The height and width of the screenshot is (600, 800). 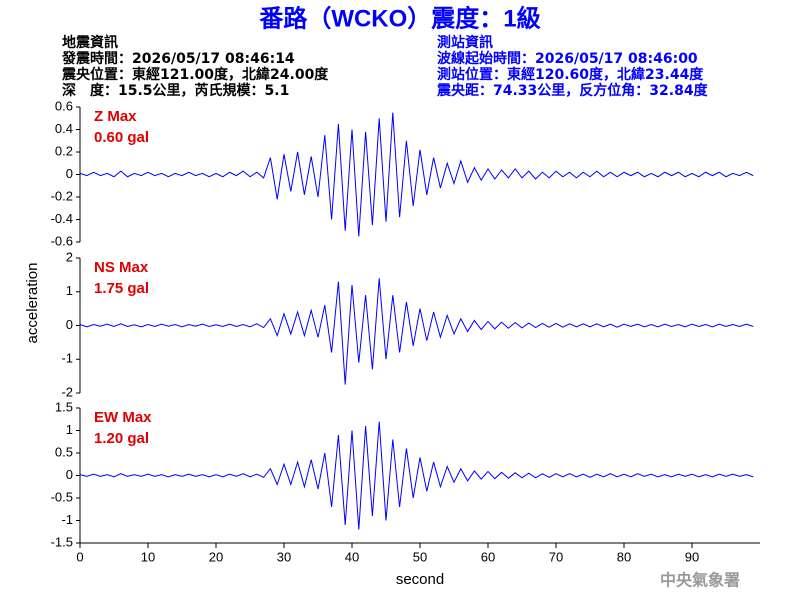 What do you see at coordinates (488, 556) in the screenshot?
I see `x-tick-label: 60` at bounding box center [488, 556].